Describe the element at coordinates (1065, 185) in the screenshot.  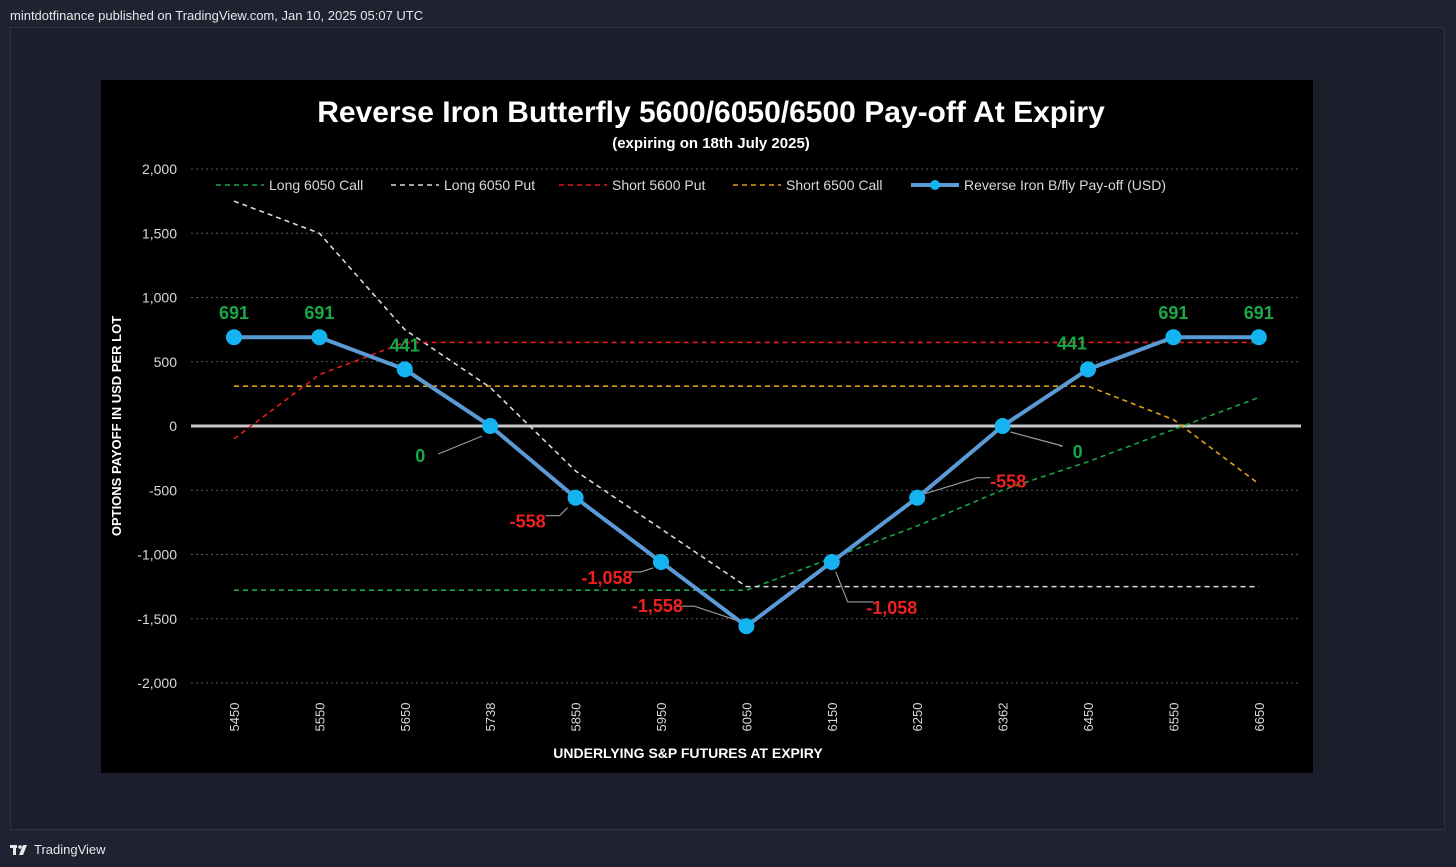
I see `legend-label: Reverse Iron B/fly Pay-off (USD)` at that location.